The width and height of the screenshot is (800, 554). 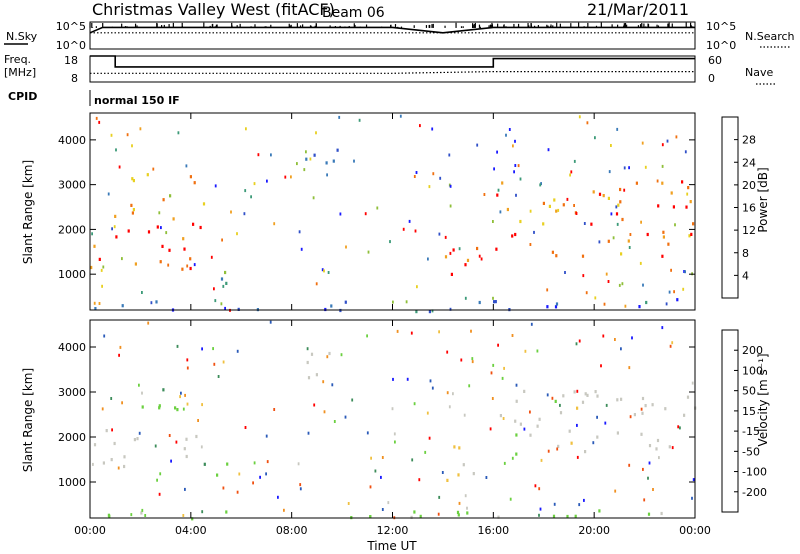 What do you see at coordinates (715, 60) in the screenshot?
I see `freq-right-tick-top: 60` at bounding box center [715, 60].